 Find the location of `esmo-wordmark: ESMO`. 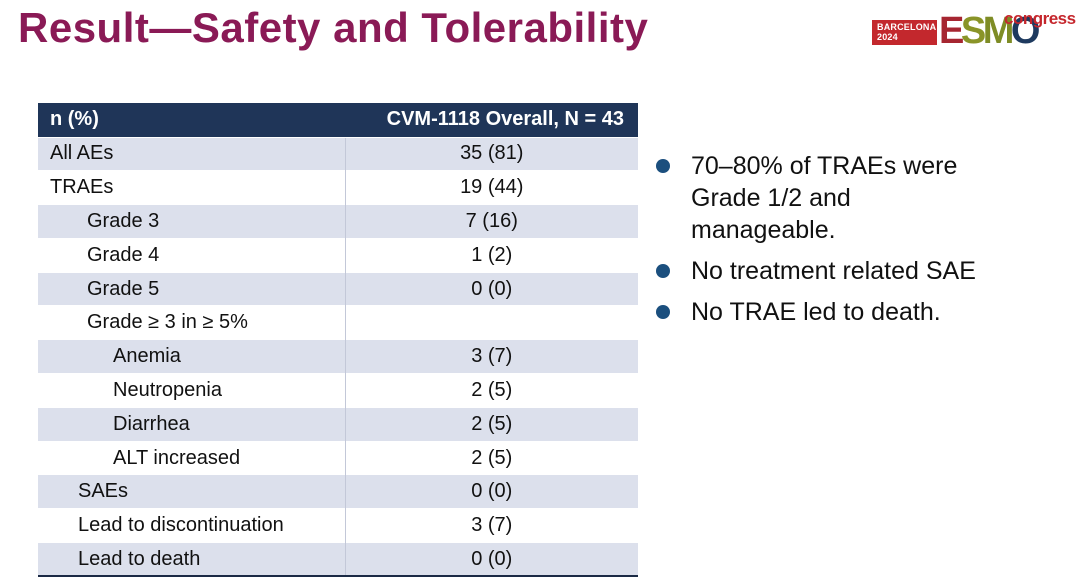

esmo-wordmark: ESMO is located at coordinates (990, 31).